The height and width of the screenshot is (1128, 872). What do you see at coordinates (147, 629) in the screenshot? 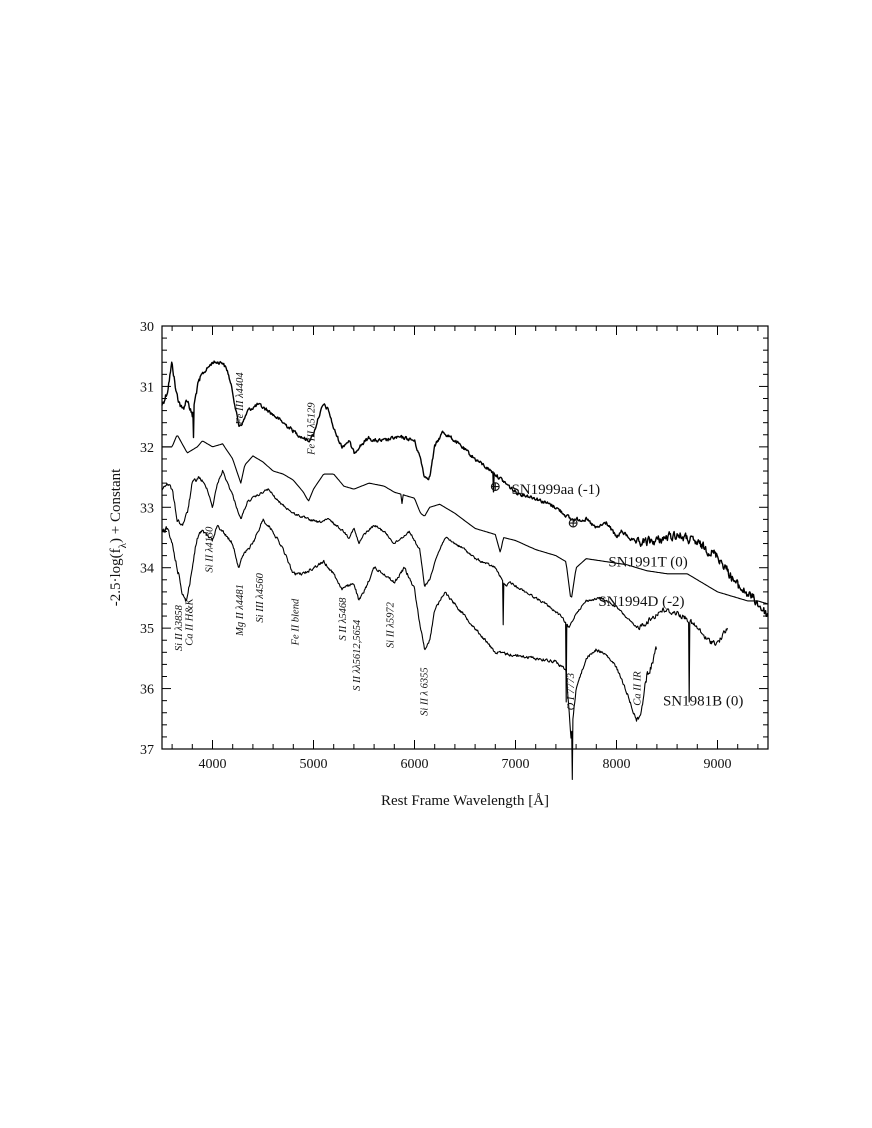
I see `y-tick-label: 35` at bounding box center [147, 629].